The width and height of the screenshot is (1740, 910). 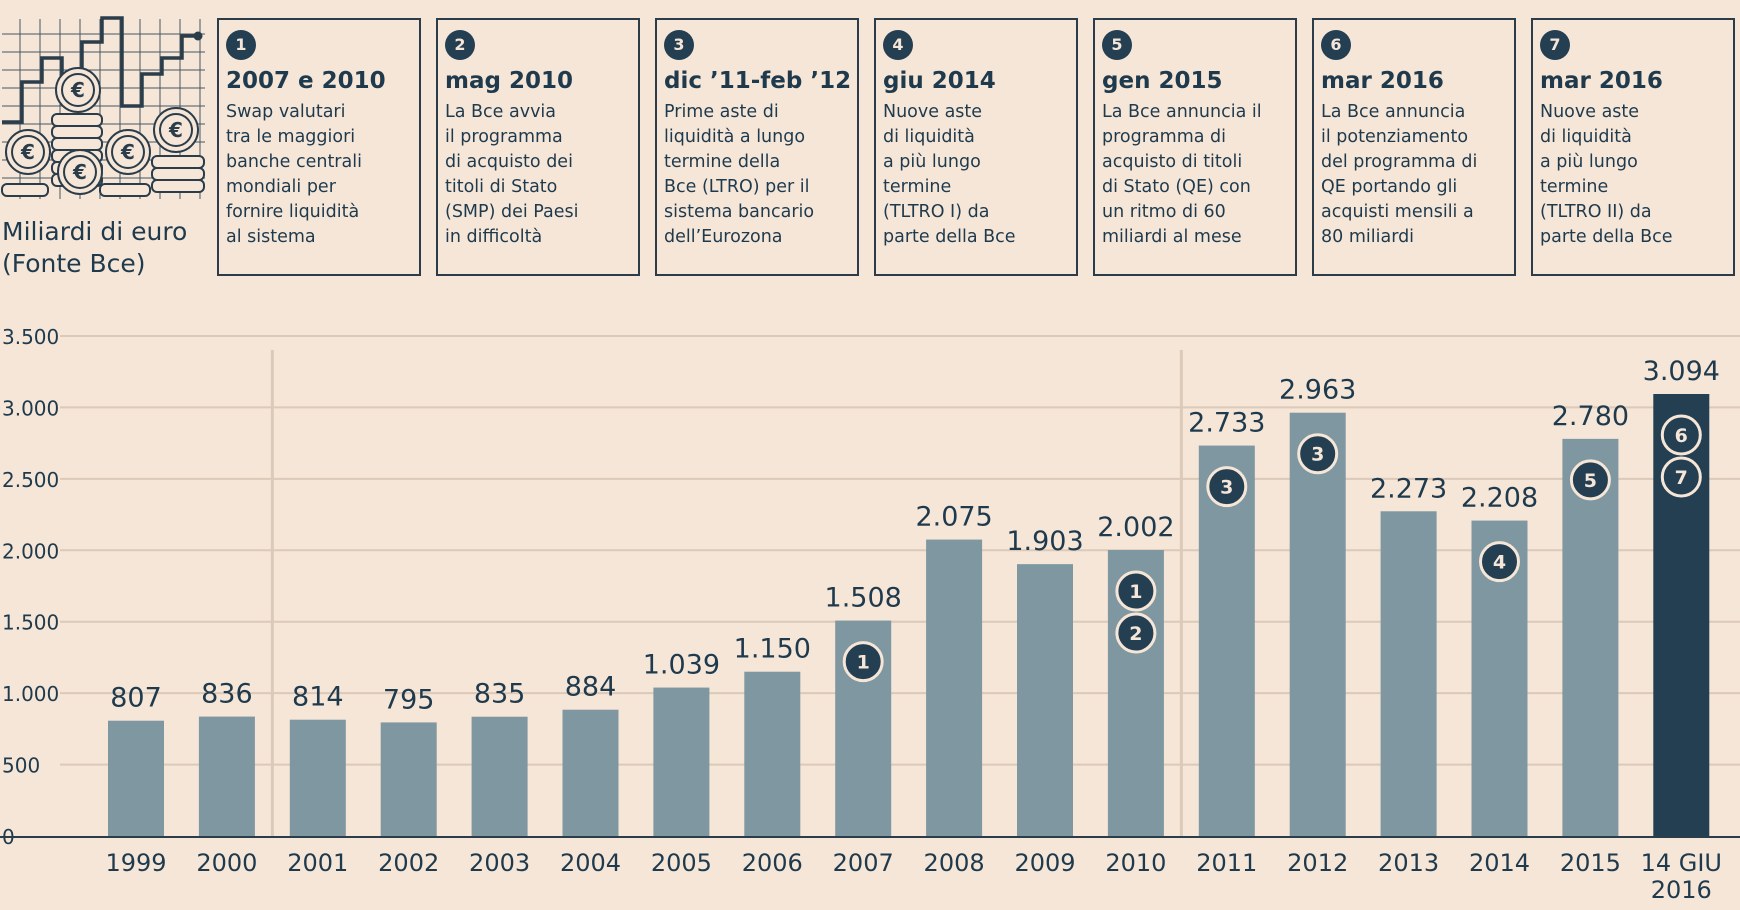 What do you see at coordinates (135, 863) in the screenshot?
I see `x-tick-label: 1999` at bounding box center [135, 863].